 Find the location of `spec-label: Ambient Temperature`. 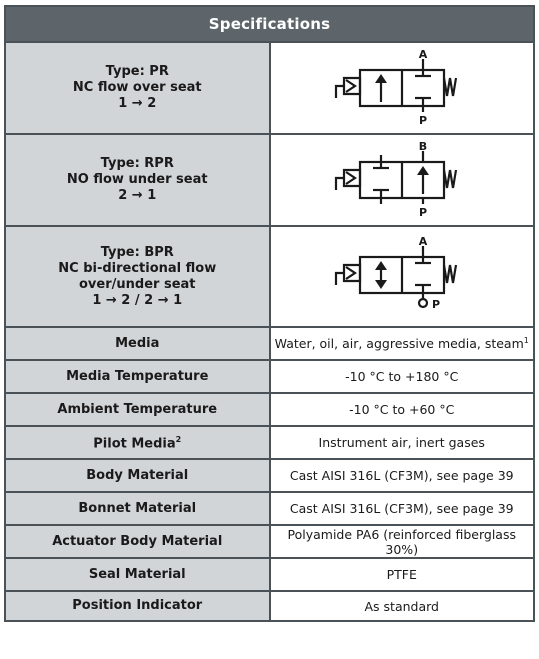

spec-label: Ambient Temperature is located at coordinates (137, 409).